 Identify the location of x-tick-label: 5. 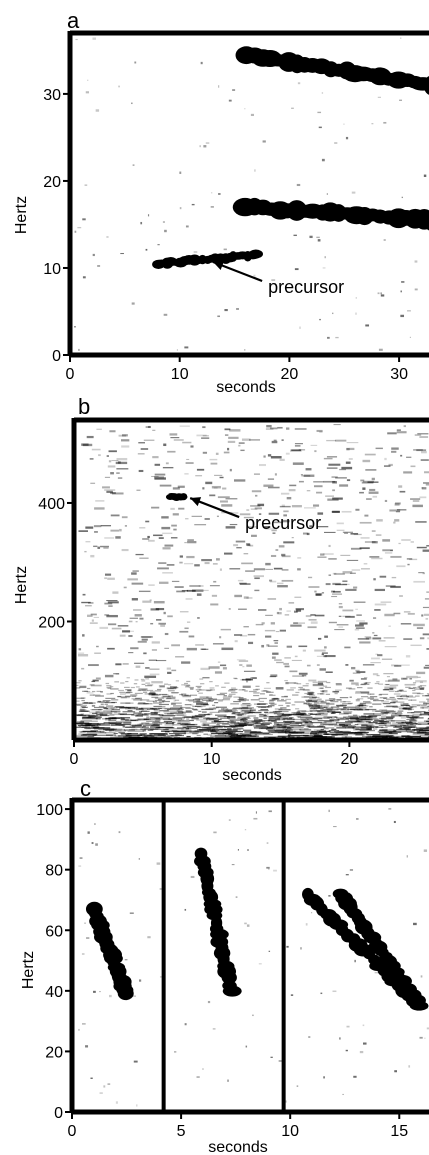
(181, 1131).